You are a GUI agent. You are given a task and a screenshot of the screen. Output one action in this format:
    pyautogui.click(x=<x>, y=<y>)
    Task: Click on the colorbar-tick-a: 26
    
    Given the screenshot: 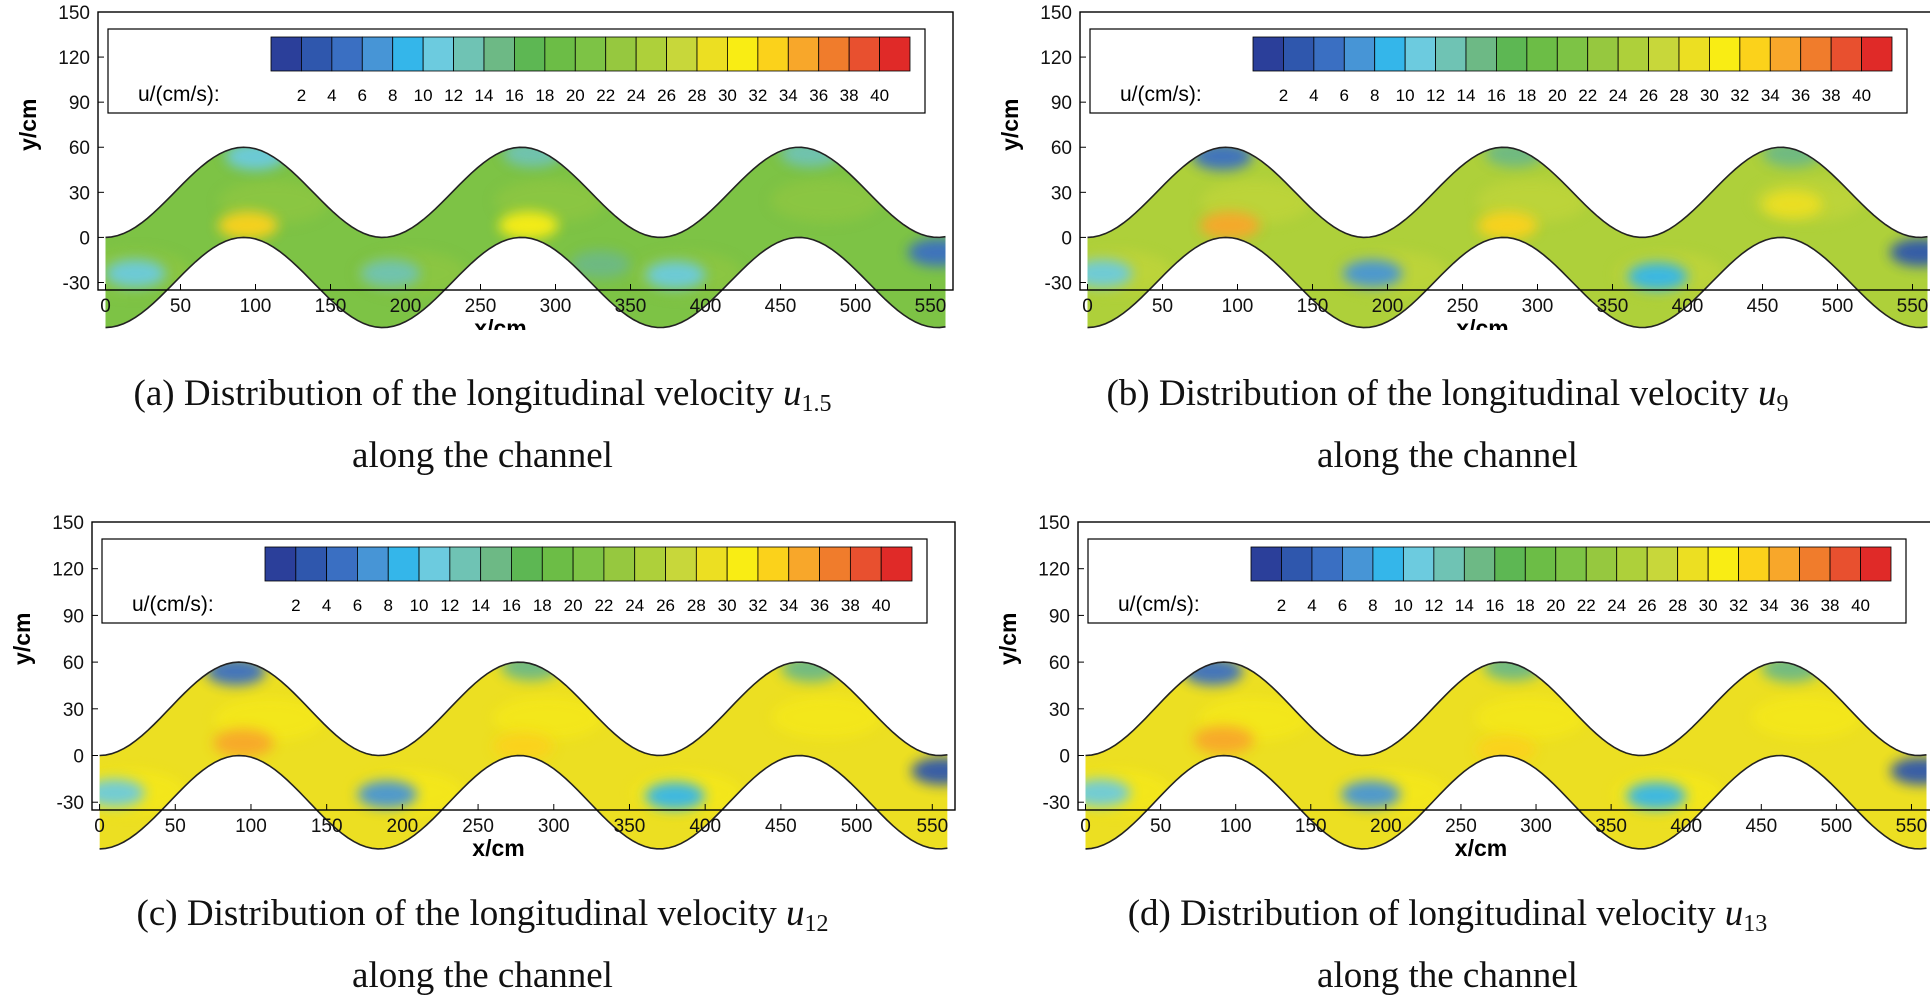 What is the action you would take?
    pyautogui.click(x=666, y=95)
    